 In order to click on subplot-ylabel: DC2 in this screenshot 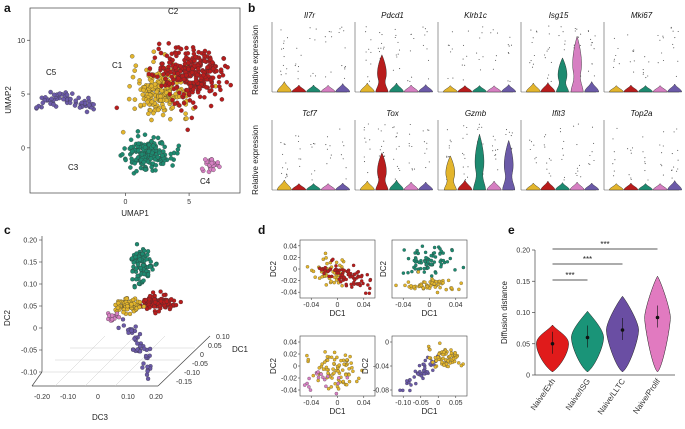, I will do `click(273, 365)`.